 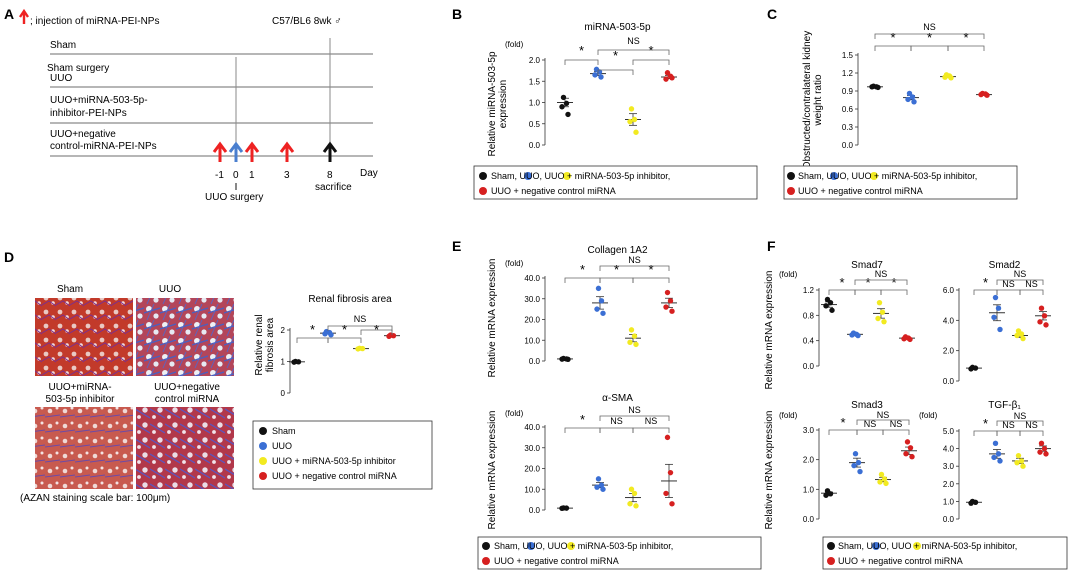 I want to click on y-axis-label: Relative mRNA expression, so click(x=492, y=318).